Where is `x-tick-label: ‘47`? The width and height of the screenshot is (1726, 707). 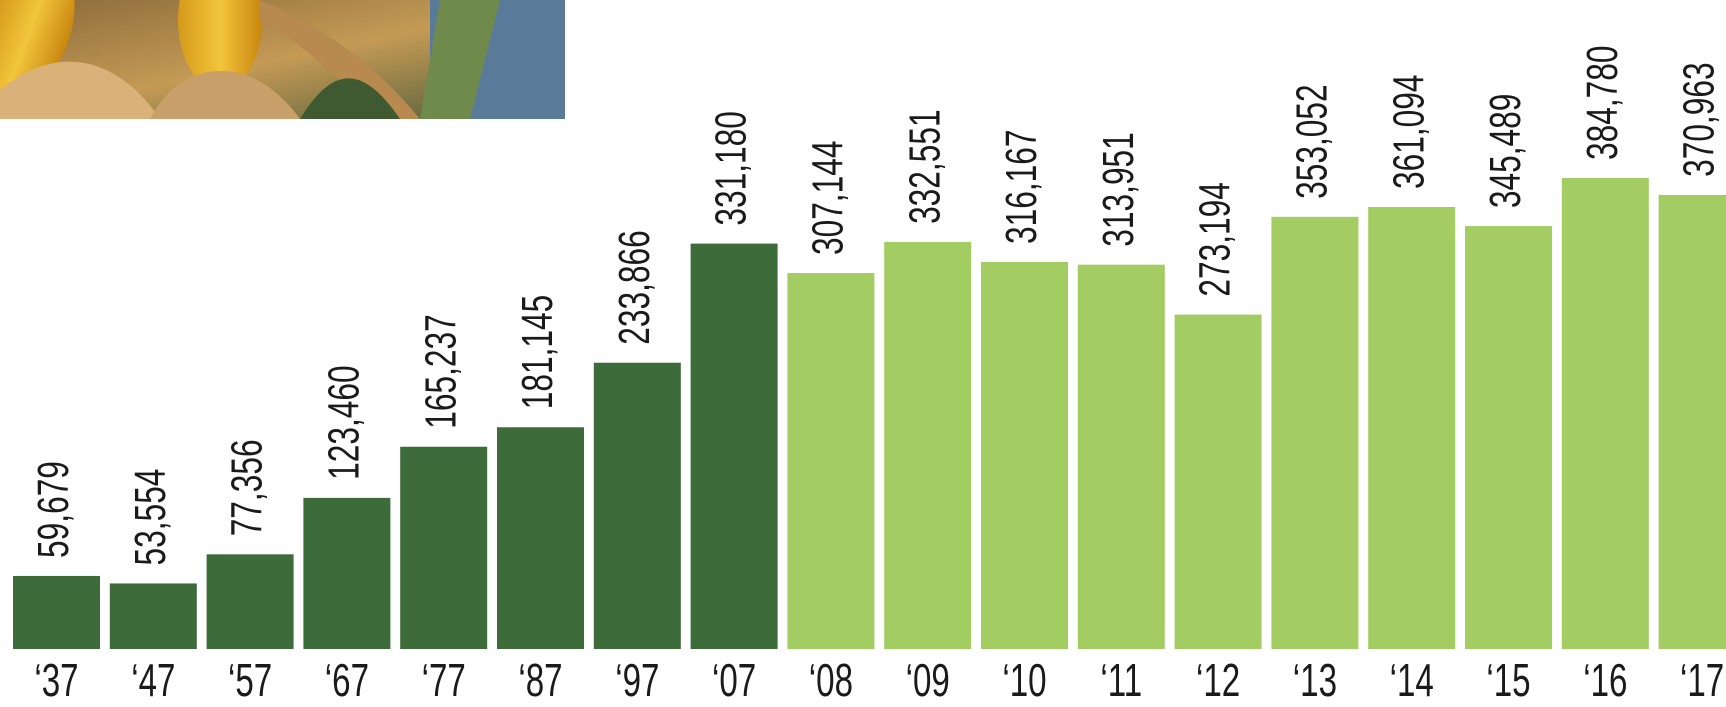 x-tick-label: ‘47 is located at coordinates (153, 681).